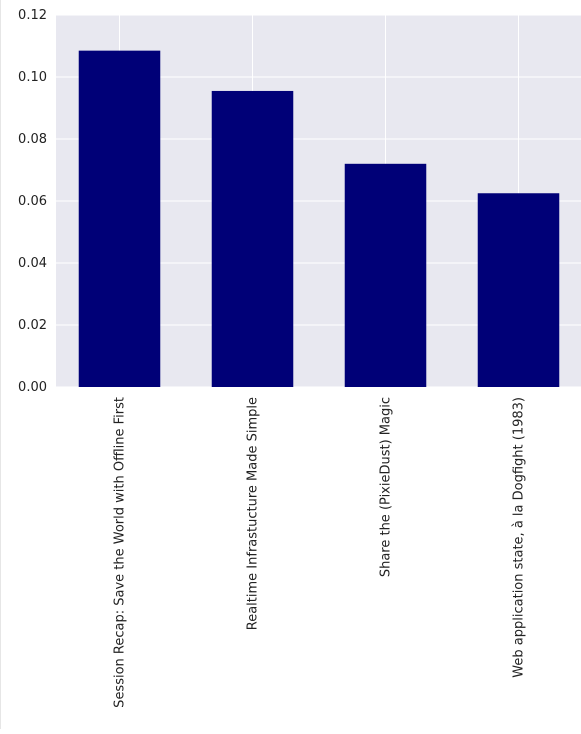 The width and height of the screenshot is (581, 734). I want to click on y-tick-label: 0.02, so click(32, 325).